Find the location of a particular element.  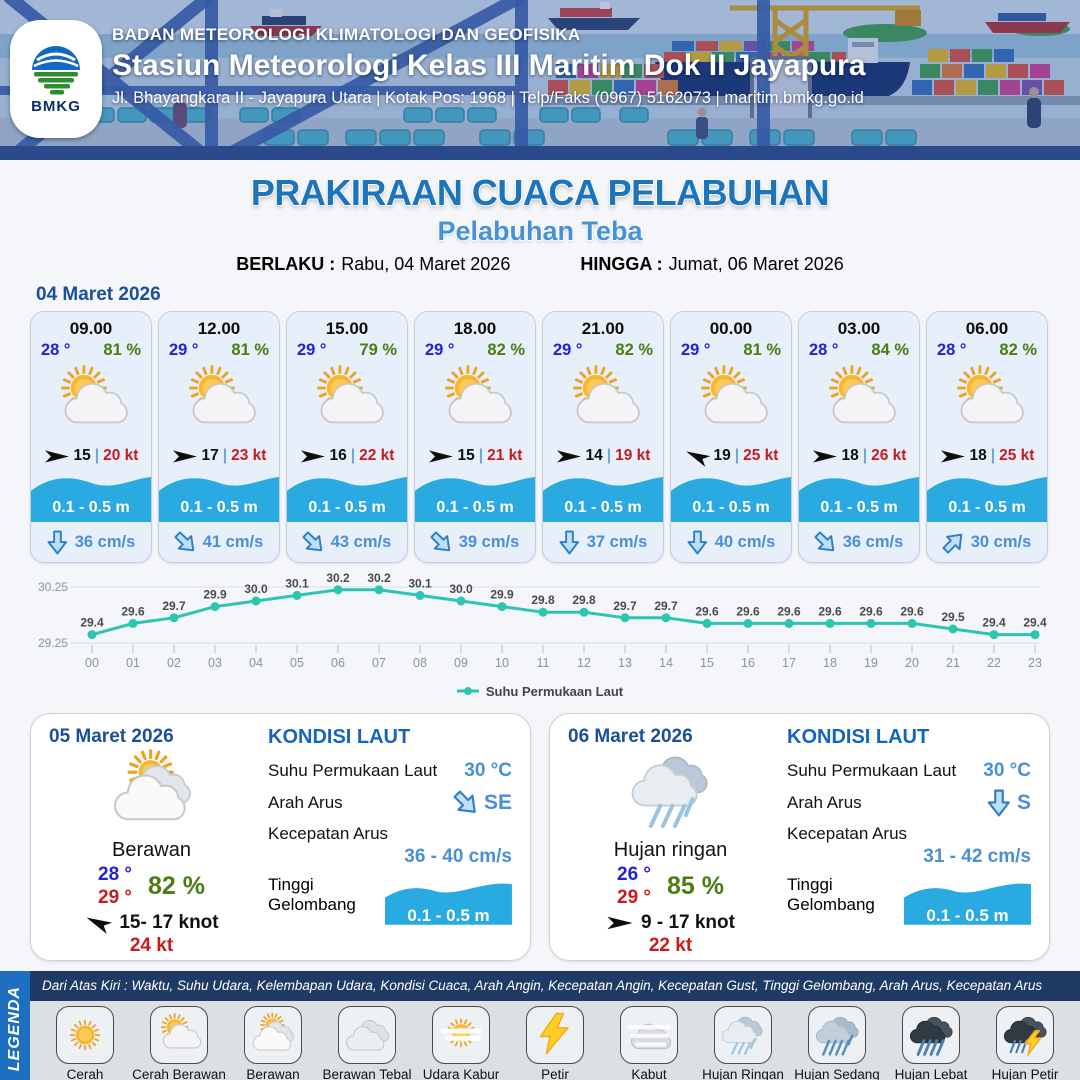

current-row: 37 cm/s is located at coordinates (603, 542).